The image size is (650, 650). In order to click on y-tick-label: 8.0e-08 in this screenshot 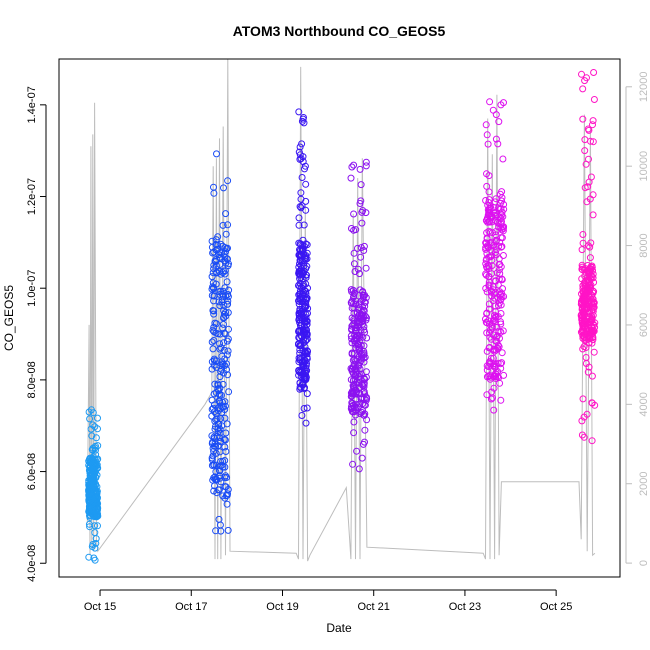, I will do `click(32, 379)`.